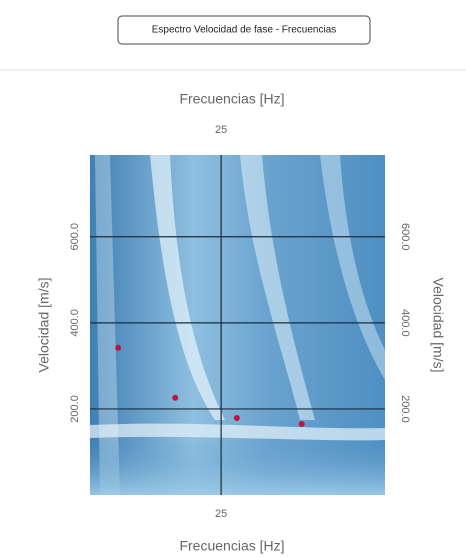 The image size is (466, 557). Describe the element at coordinates (75, 323) in the screenshot. I see `y-tick-label: 400.0` at that location.